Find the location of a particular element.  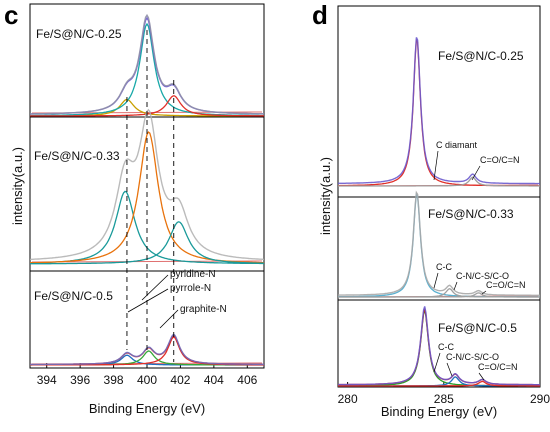

panel-d-y-title: intensity(a.u.) is located at coordinates (325, 196).